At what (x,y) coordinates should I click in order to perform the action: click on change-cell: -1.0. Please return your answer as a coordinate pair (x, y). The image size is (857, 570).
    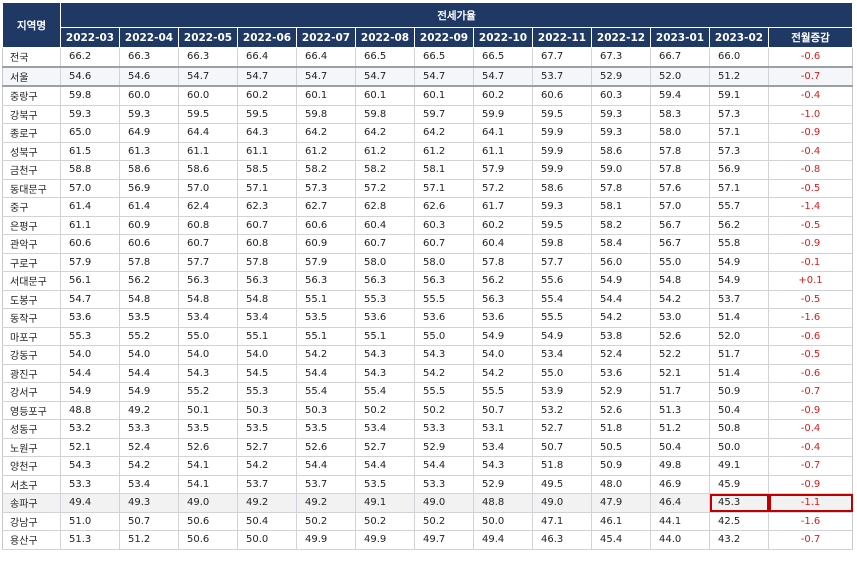
    Looking at the image, I should click on (810, 114).